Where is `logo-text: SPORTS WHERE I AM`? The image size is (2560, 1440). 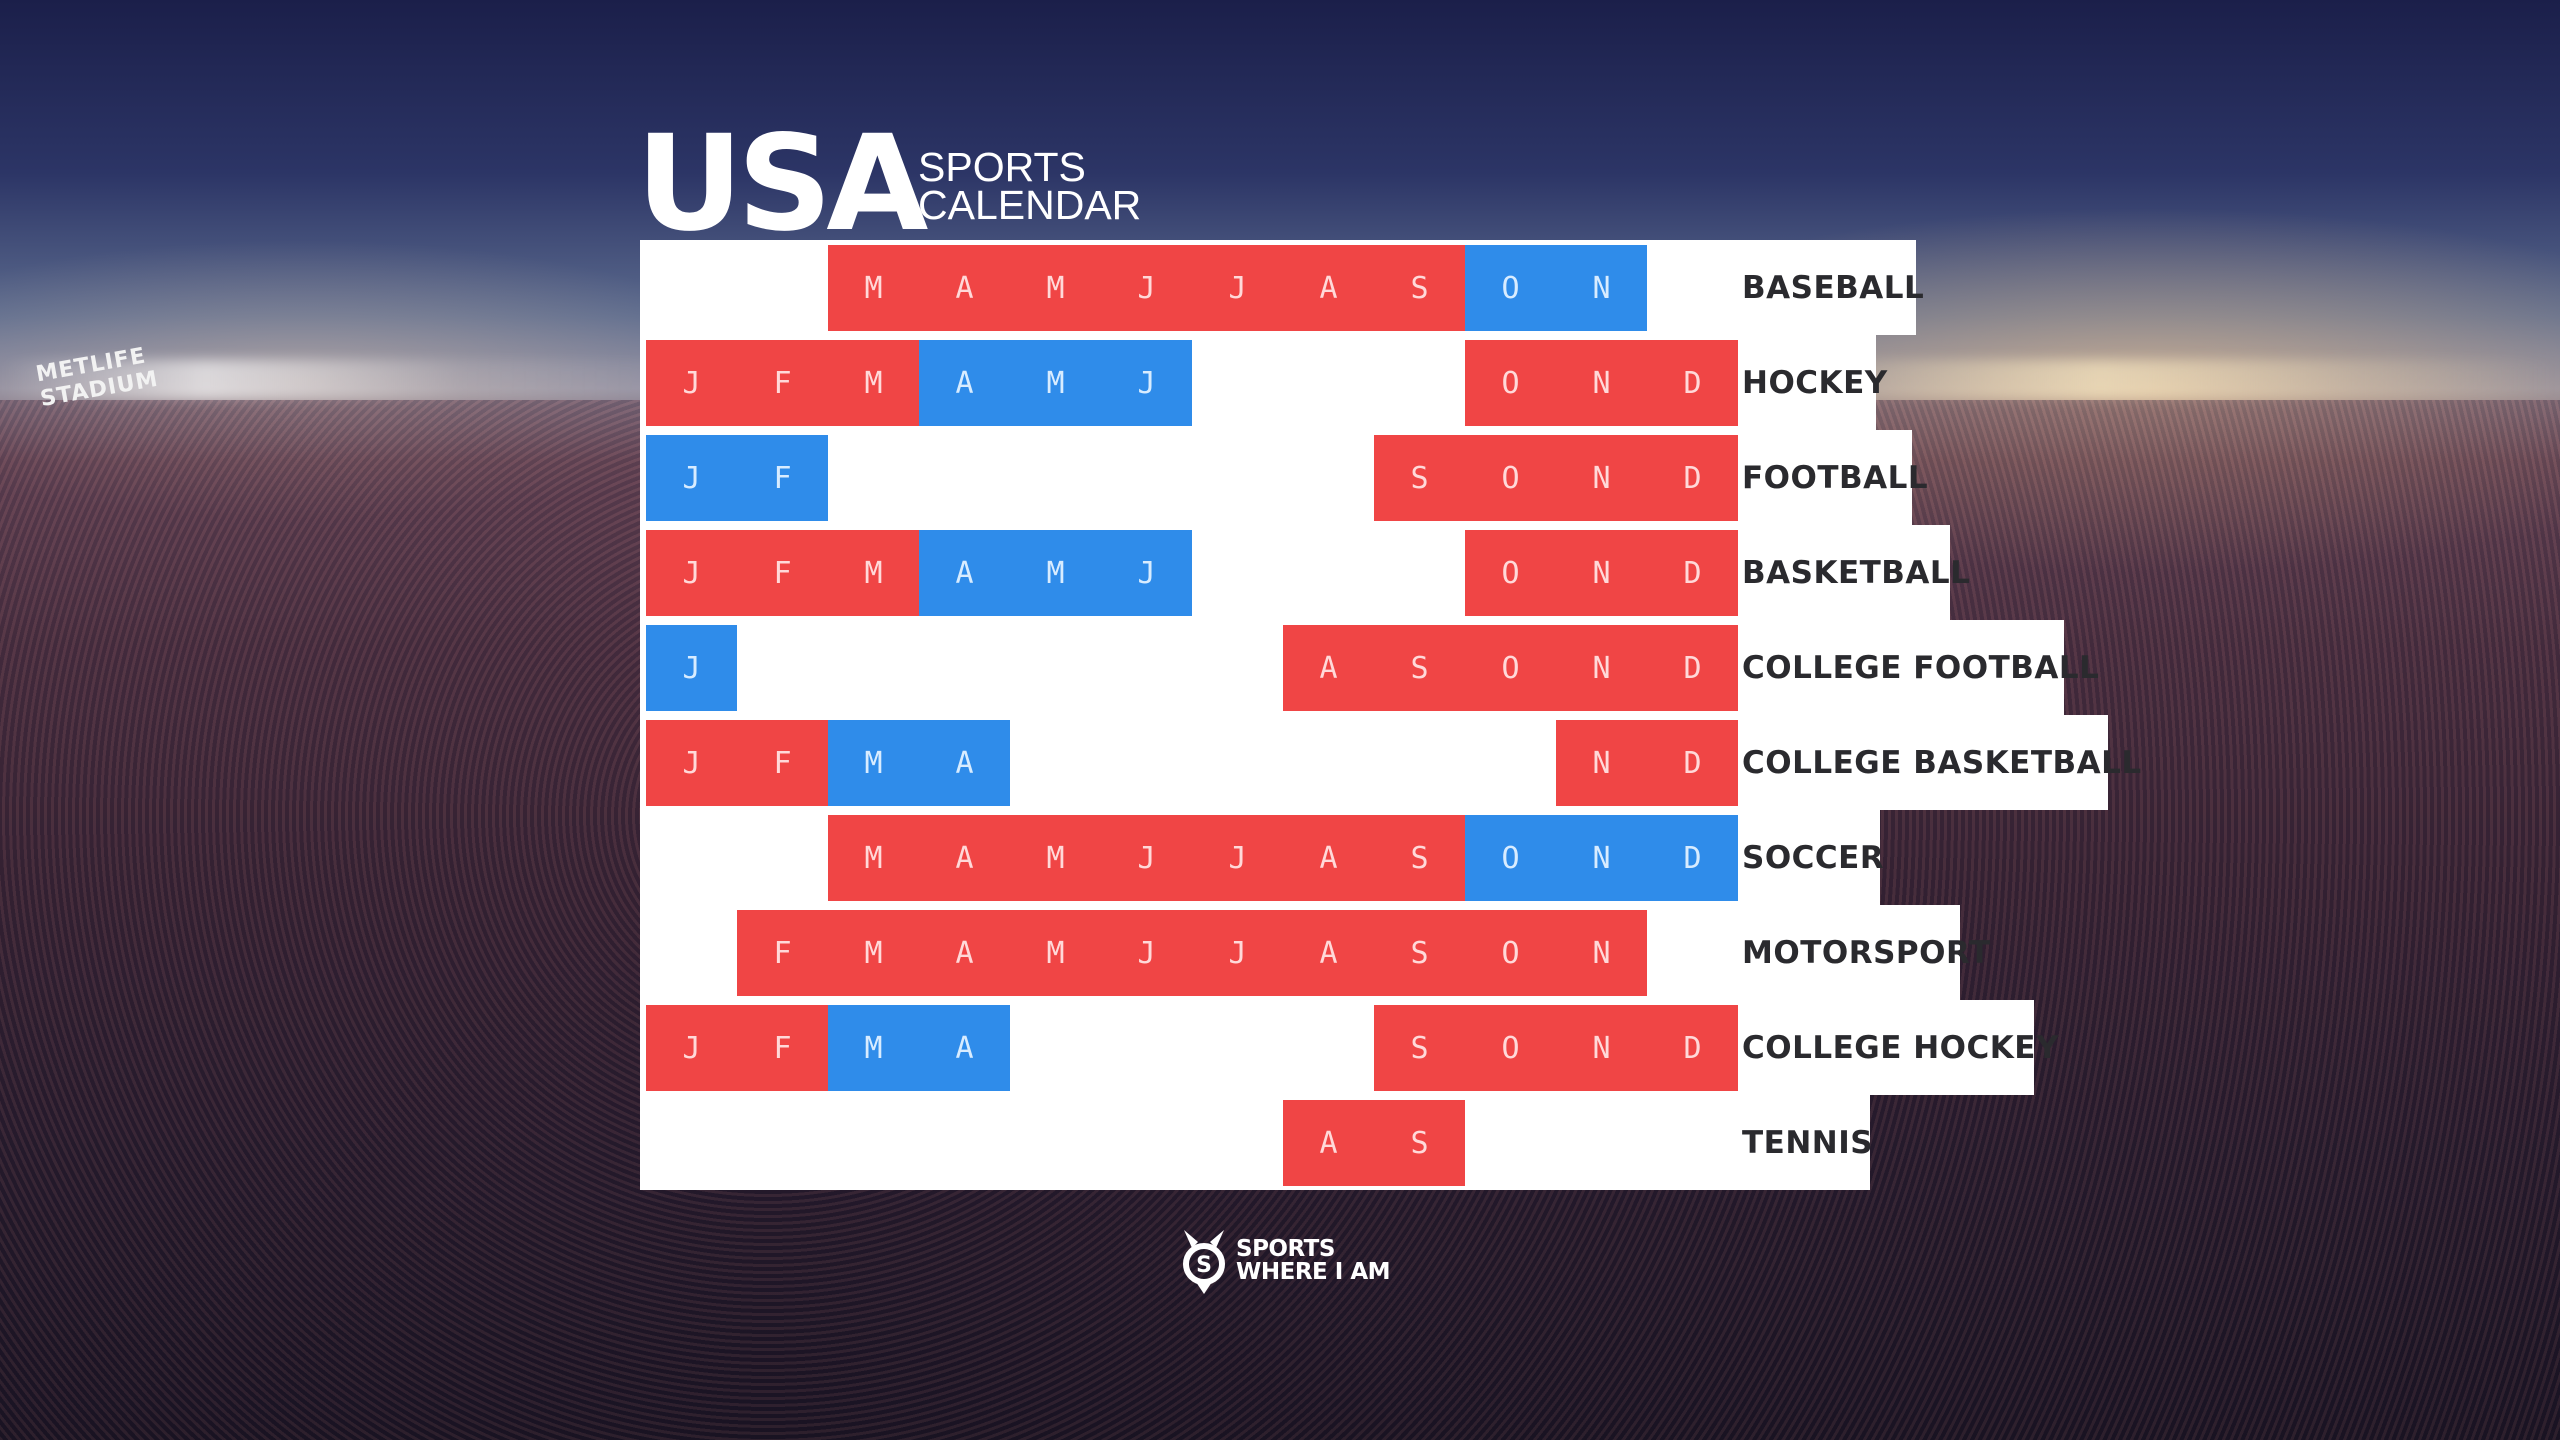
logo-text: SPORTS WHERE I AM is located at coordinates (1313, 1260).